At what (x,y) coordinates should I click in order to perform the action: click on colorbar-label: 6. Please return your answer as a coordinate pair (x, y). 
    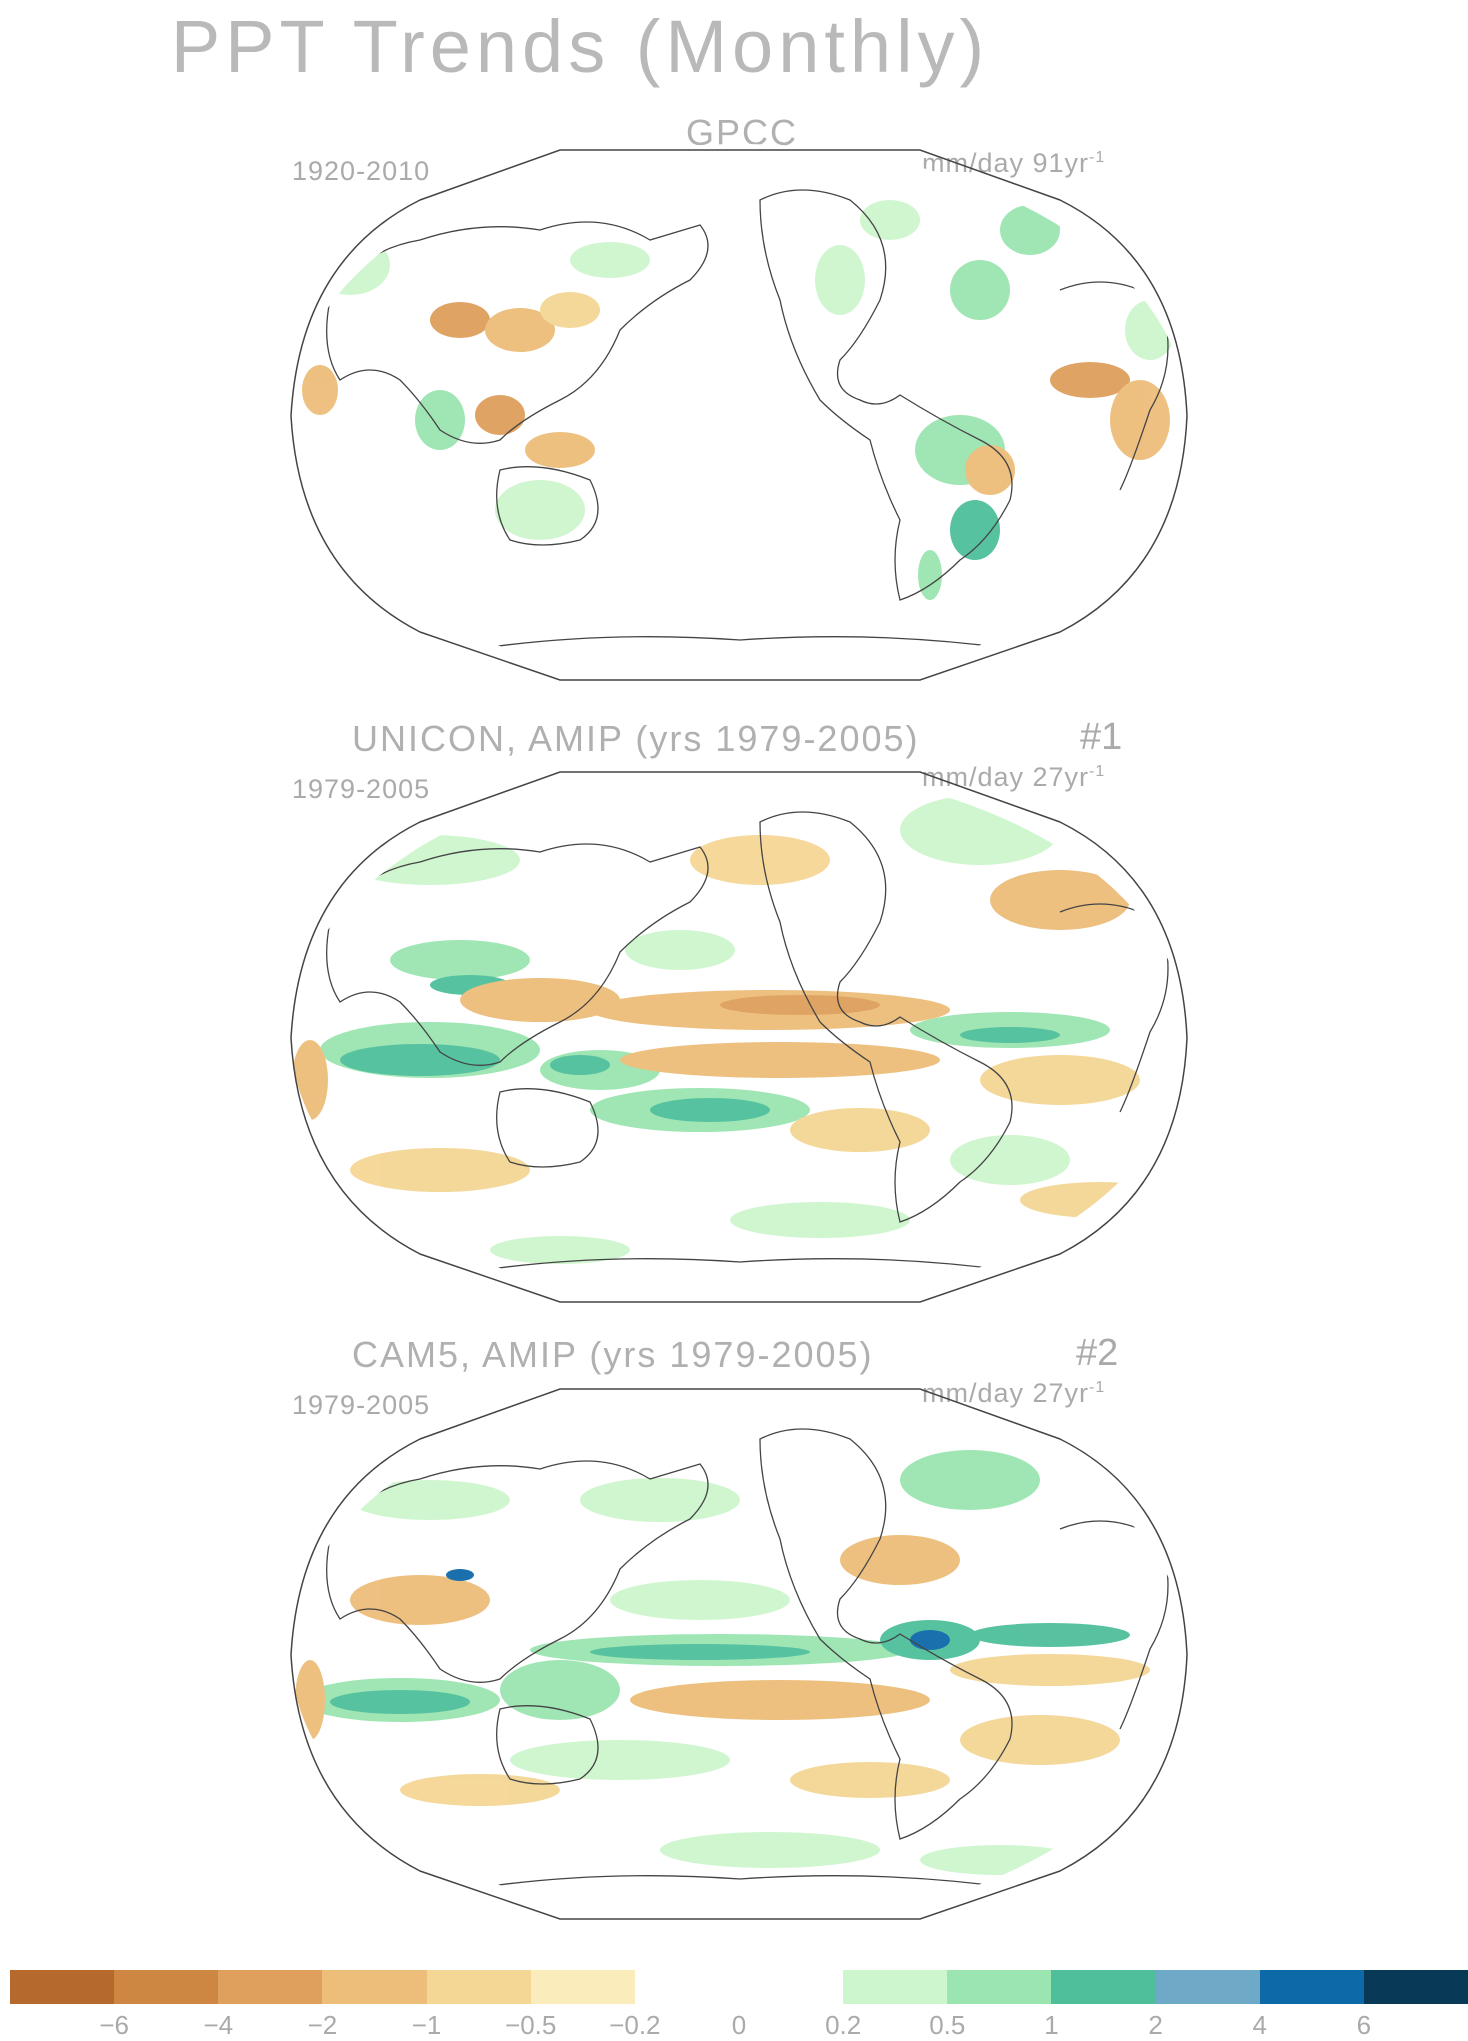
    Looking at the image, I should click on (1364, 2025).